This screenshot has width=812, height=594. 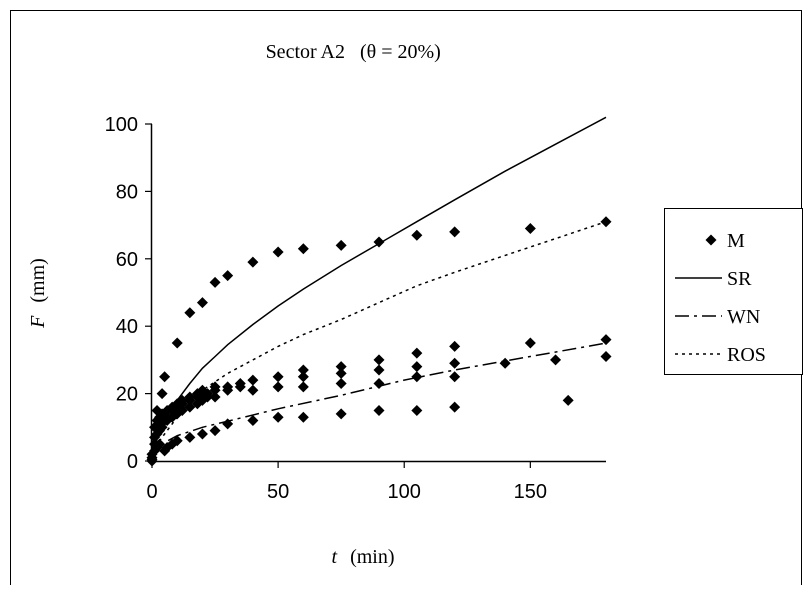 I want to click on legend-box, so click(x=733, y=291).